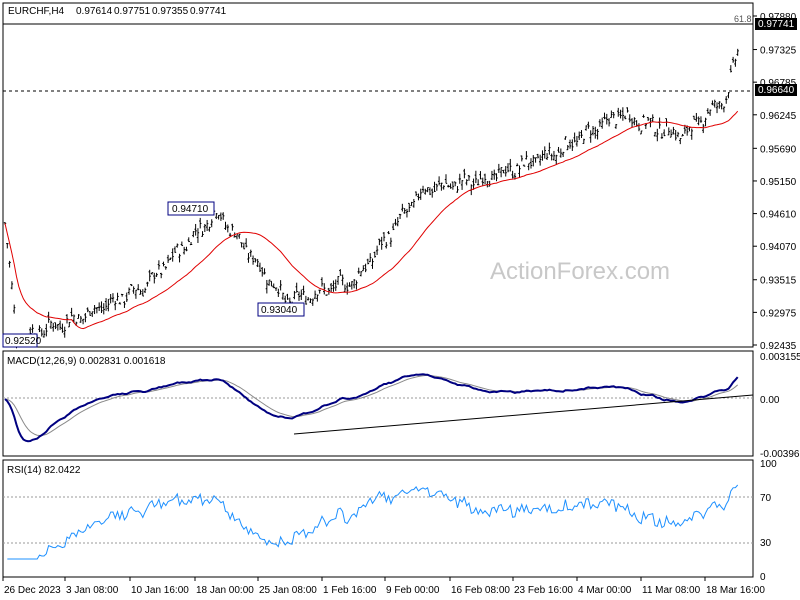 This screenshot has width=800, height=600. What do you see at coordinates (766, 543) in the screenshot?
I see `rsi-tick-label: 30` at bounding box center [766, 543].